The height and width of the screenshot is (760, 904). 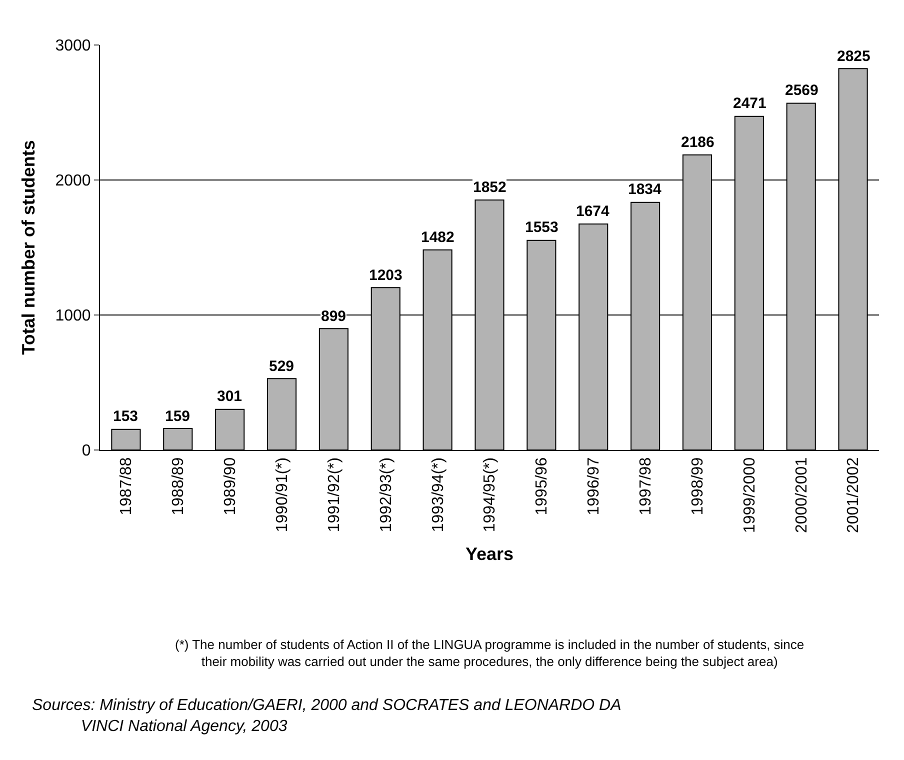 I want to click on y-tick-label: 1000, so click(x=73, y=316).